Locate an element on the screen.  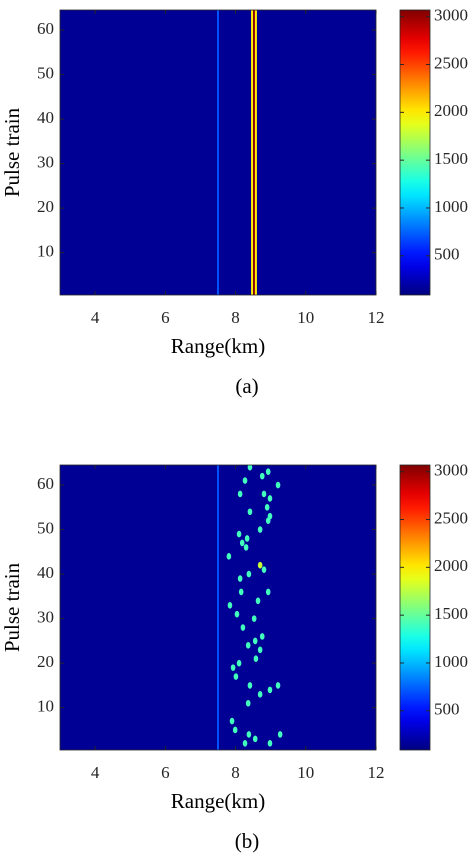
caption: (a) is located at coordinates (246, 386).